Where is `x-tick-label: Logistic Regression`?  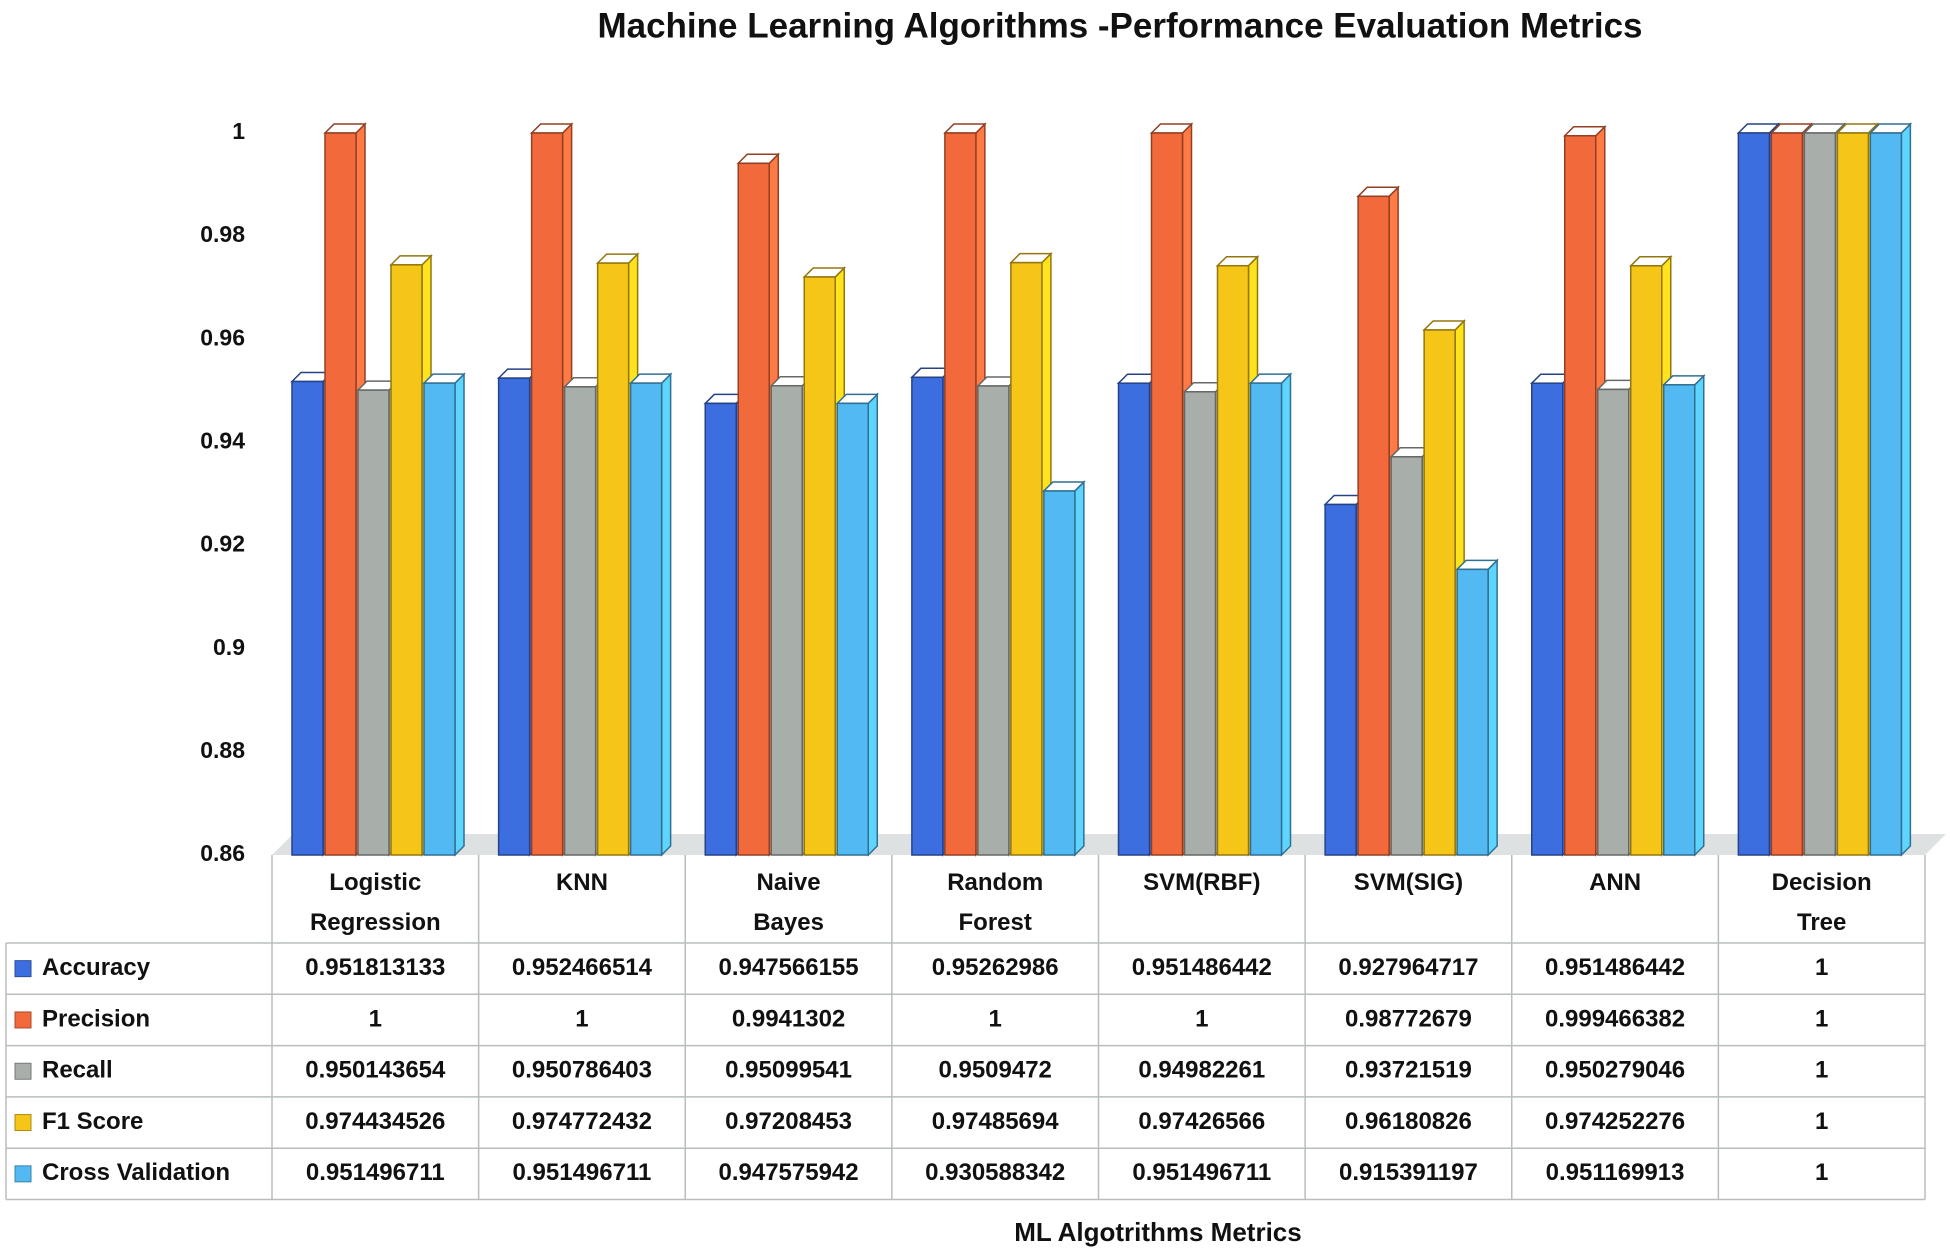 x-tick-label: Logistic Regression is located at coordinates (375, 902).